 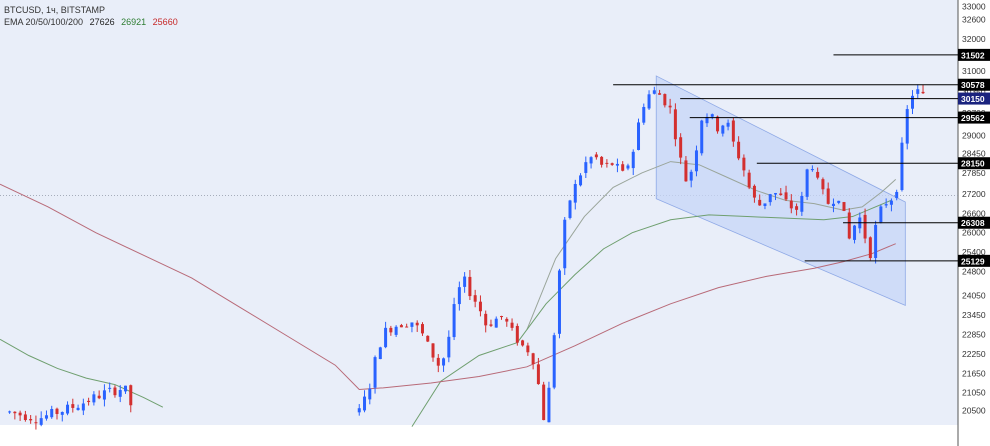 What do you see at coordinates (102, 22) in the screenshot?
I see `ema-20-value: 27626` at bounding box center [102, 22].